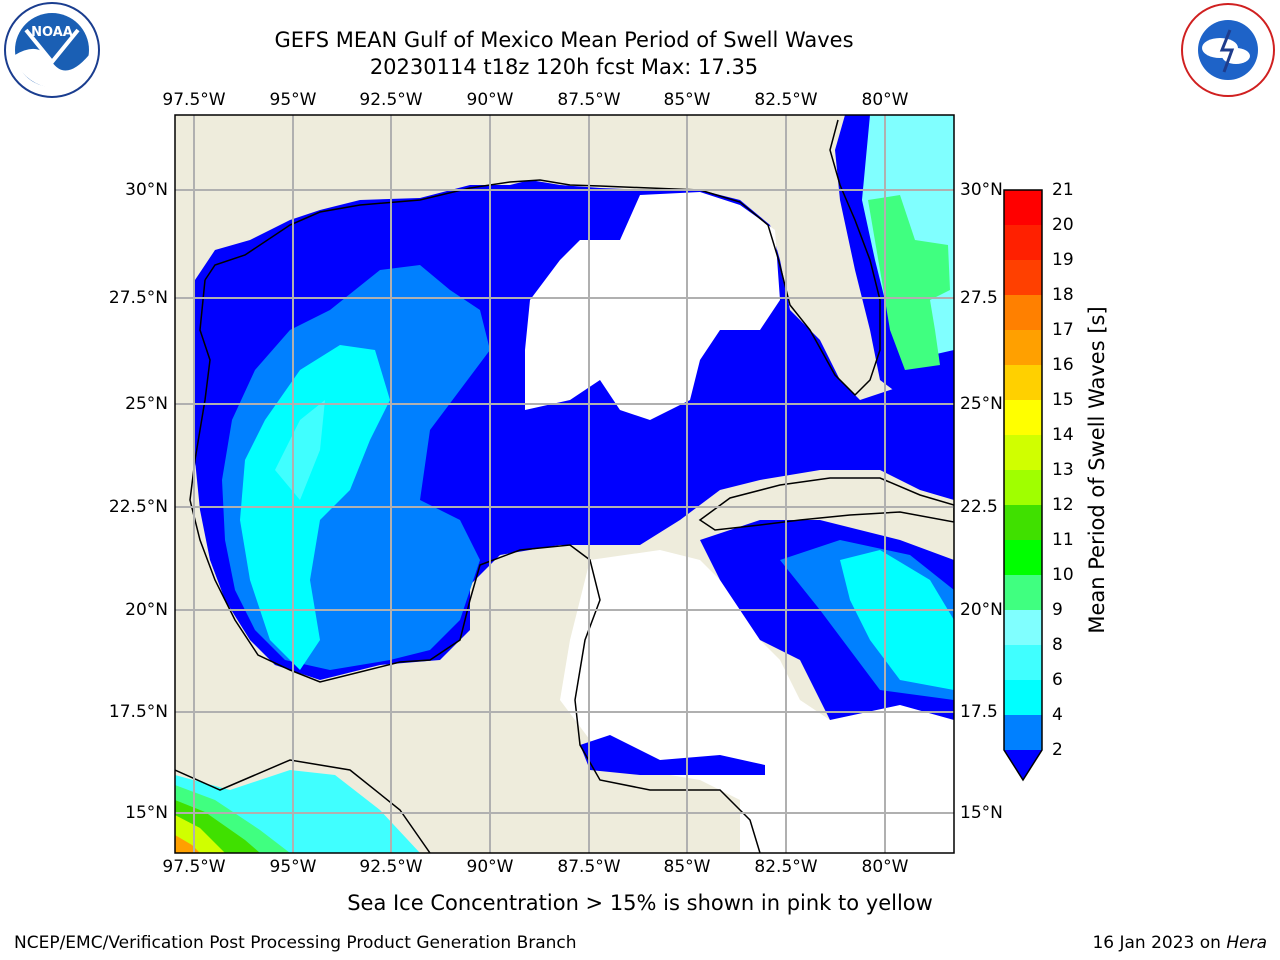  Describe the element at coordinates (981, 610) in the screenshot. I see `lat-label-right: 20°N` at that location.